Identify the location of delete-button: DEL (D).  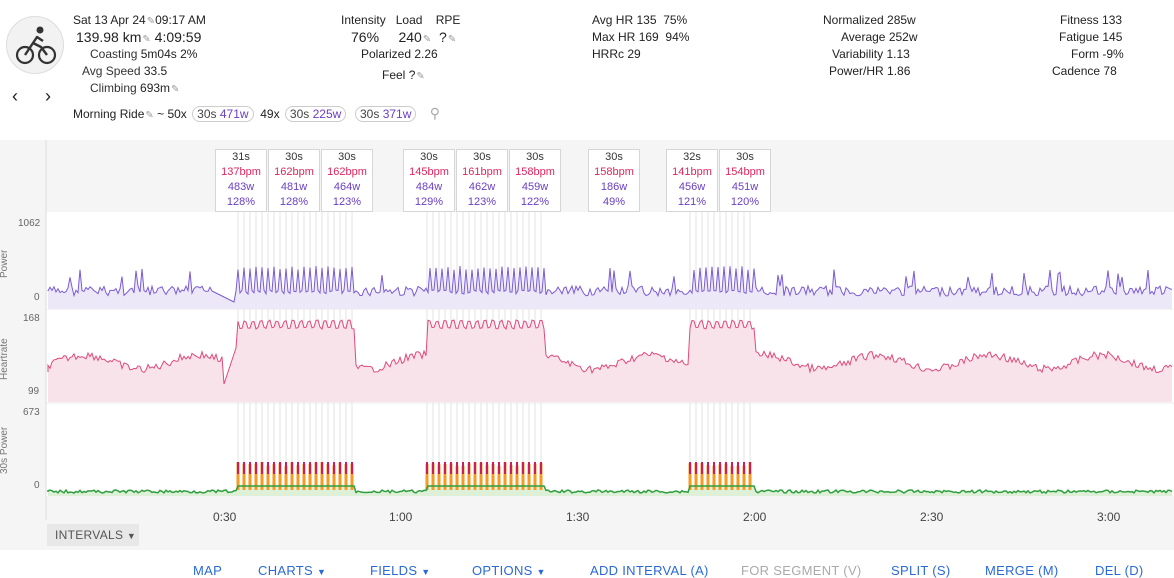
(1119, 570).